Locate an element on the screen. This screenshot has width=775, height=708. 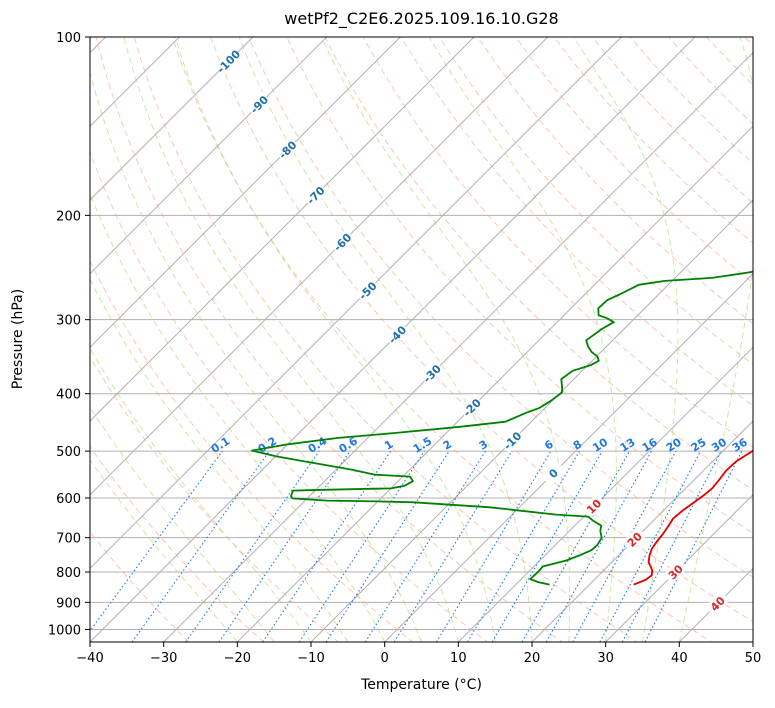
isotherm-label: -60 is located at coordinates (342, 242).